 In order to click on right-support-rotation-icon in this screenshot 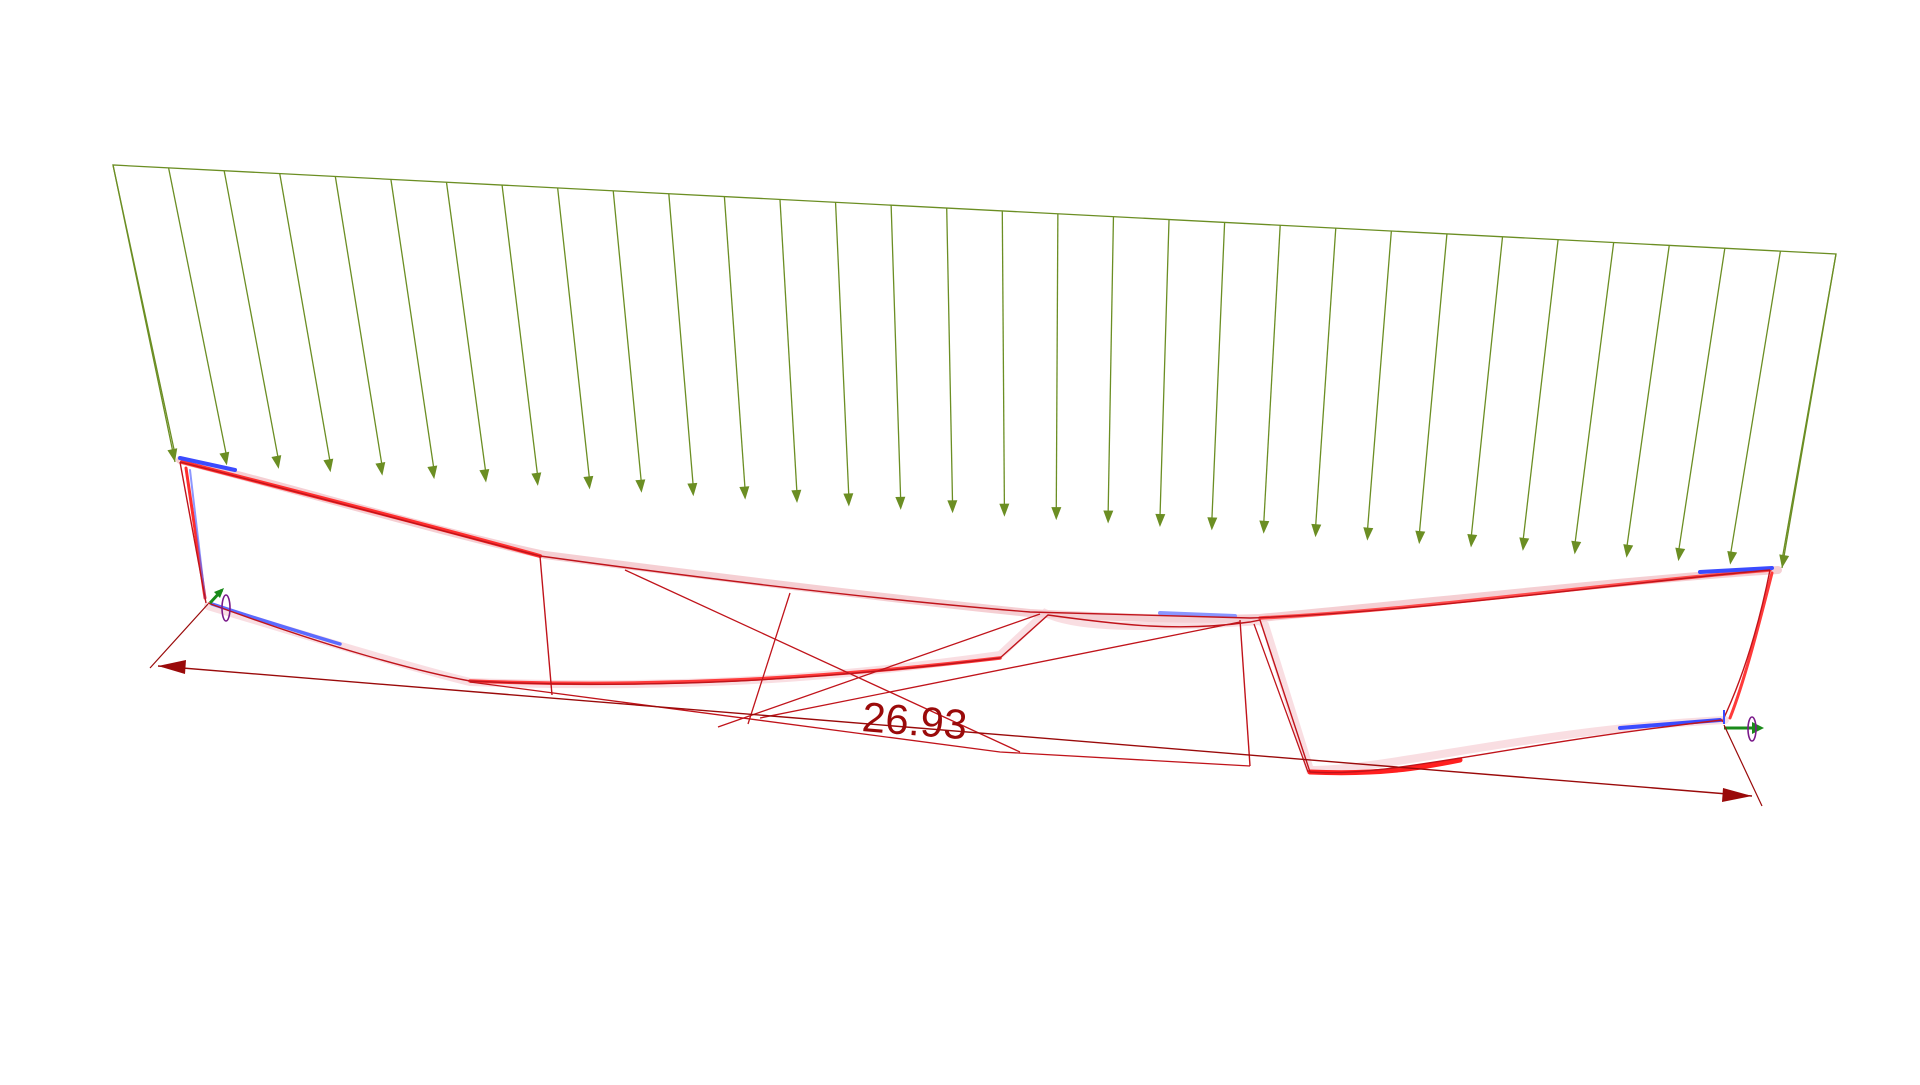, I will do `click(1752, 729)`.